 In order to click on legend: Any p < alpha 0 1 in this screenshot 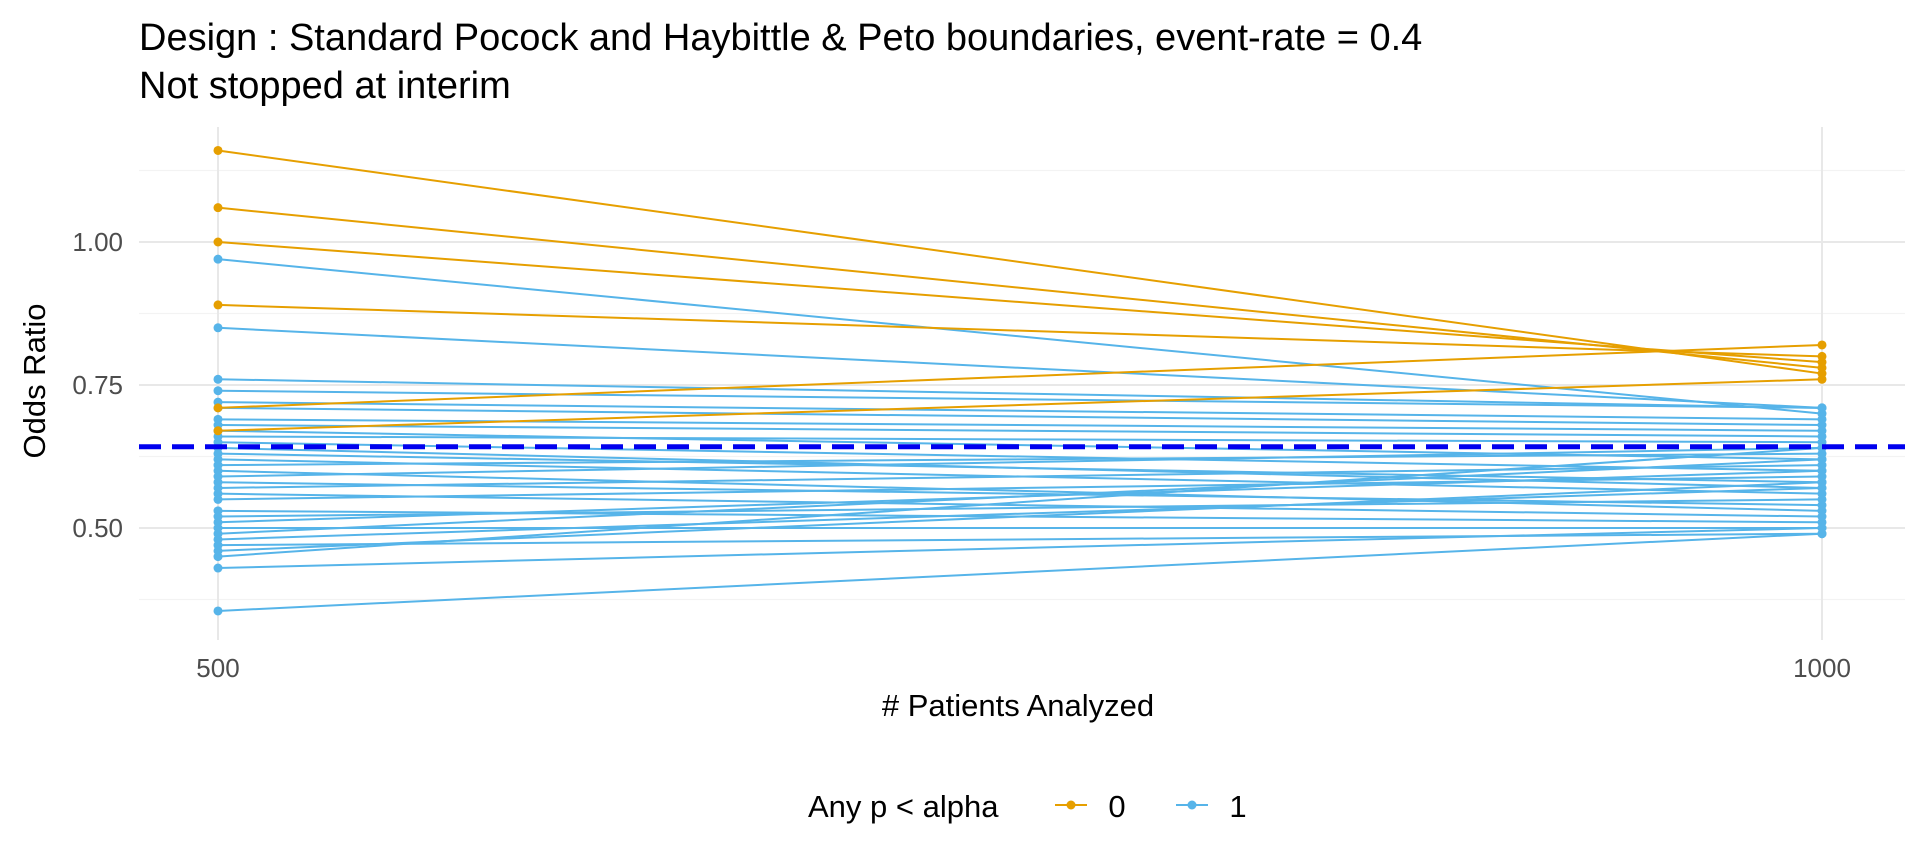, I will do `click(1027, 806)`.